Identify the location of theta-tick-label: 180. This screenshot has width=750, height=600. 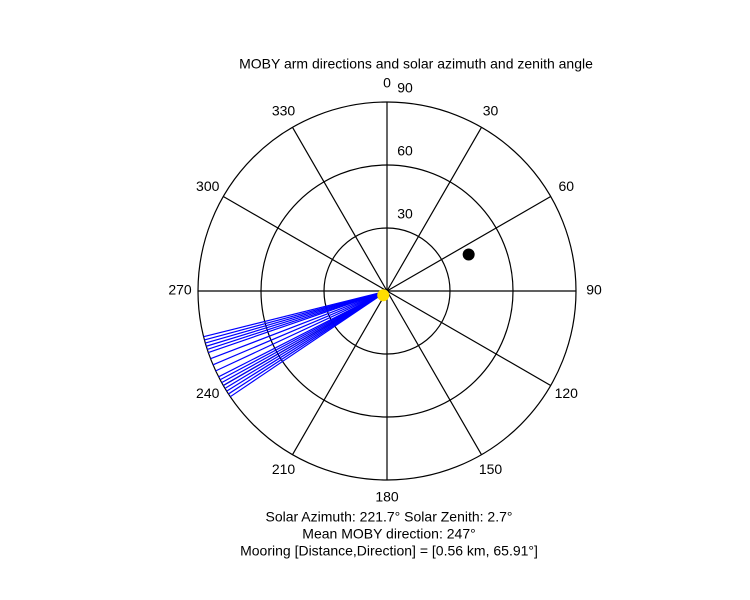
(387, 497).